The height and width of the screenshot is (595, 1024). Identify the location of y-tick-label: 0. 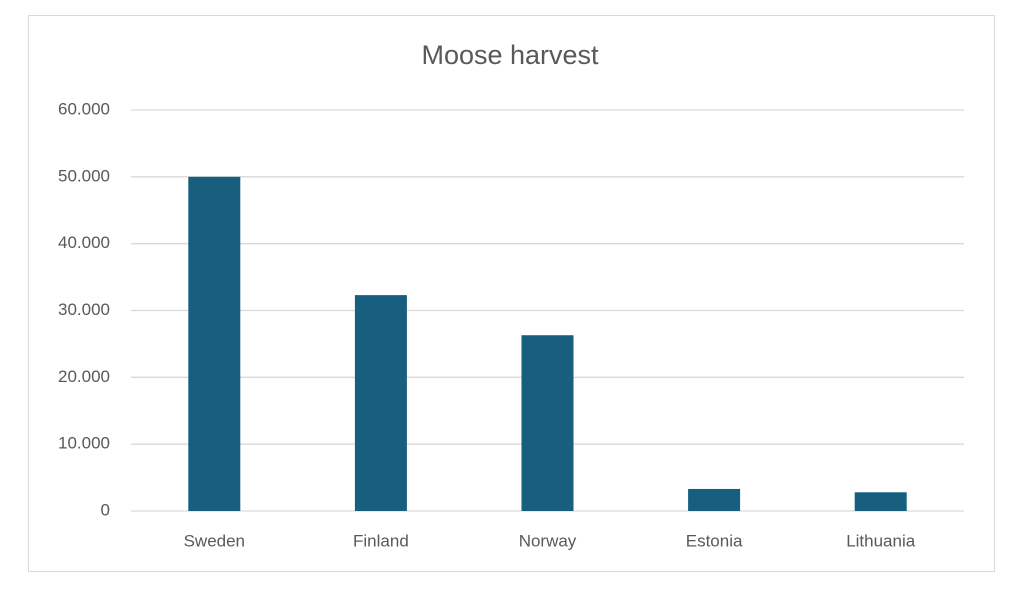
(105, 509).